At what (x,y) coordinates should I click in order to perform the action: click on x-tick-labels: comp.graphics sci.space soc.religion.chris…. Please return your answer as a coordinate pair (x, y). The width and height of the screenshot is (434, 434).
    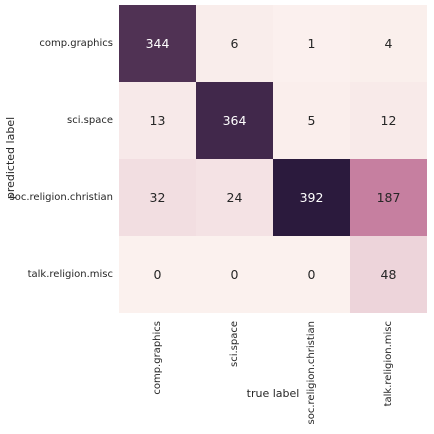
    Looking at the image, I should click on (273, 372).